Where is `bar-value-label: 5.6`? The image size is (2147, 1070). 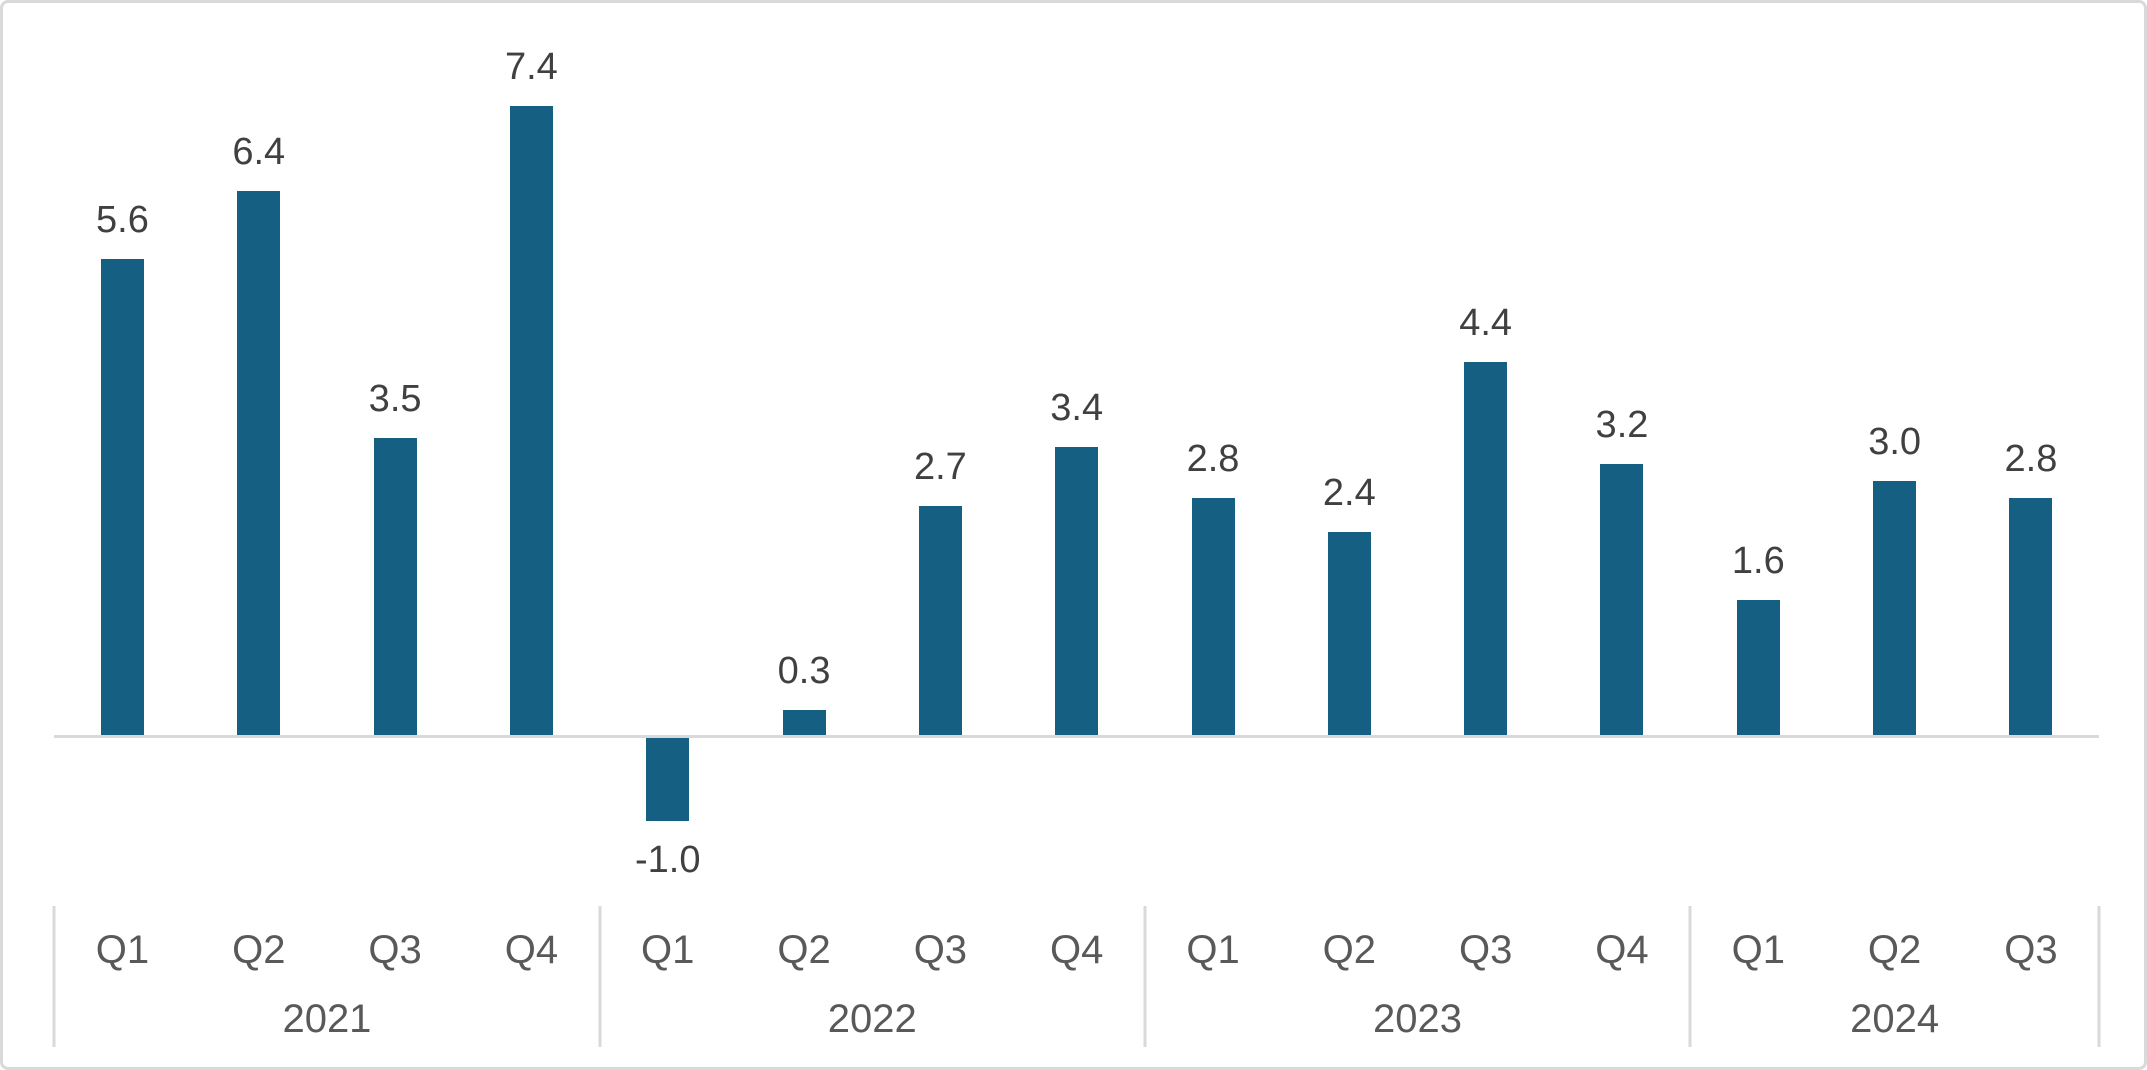
bar-value-label: 5.6 is located at coordinates (122, 220).